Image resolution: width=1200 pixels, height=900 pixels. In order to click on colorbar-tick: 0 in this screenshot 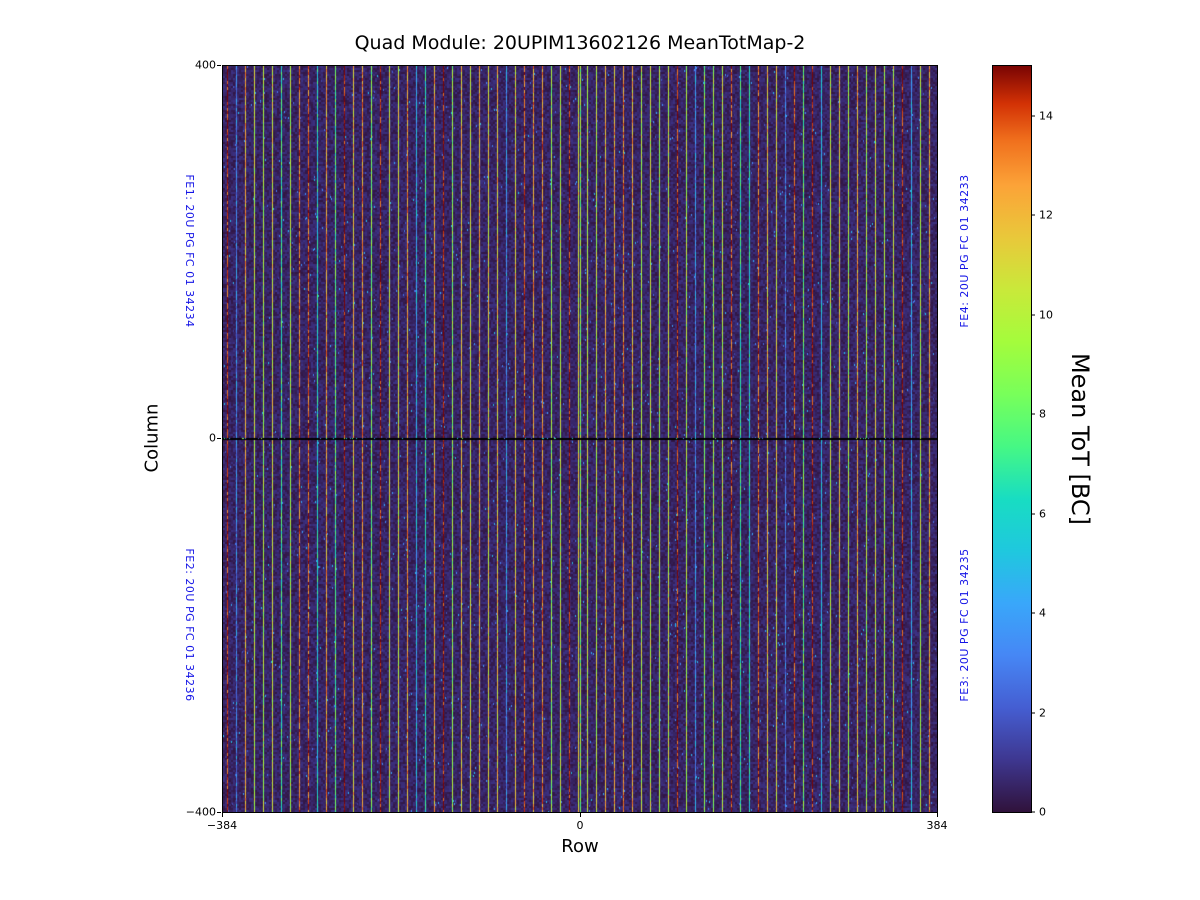, I will do `click(1038, 812)`.